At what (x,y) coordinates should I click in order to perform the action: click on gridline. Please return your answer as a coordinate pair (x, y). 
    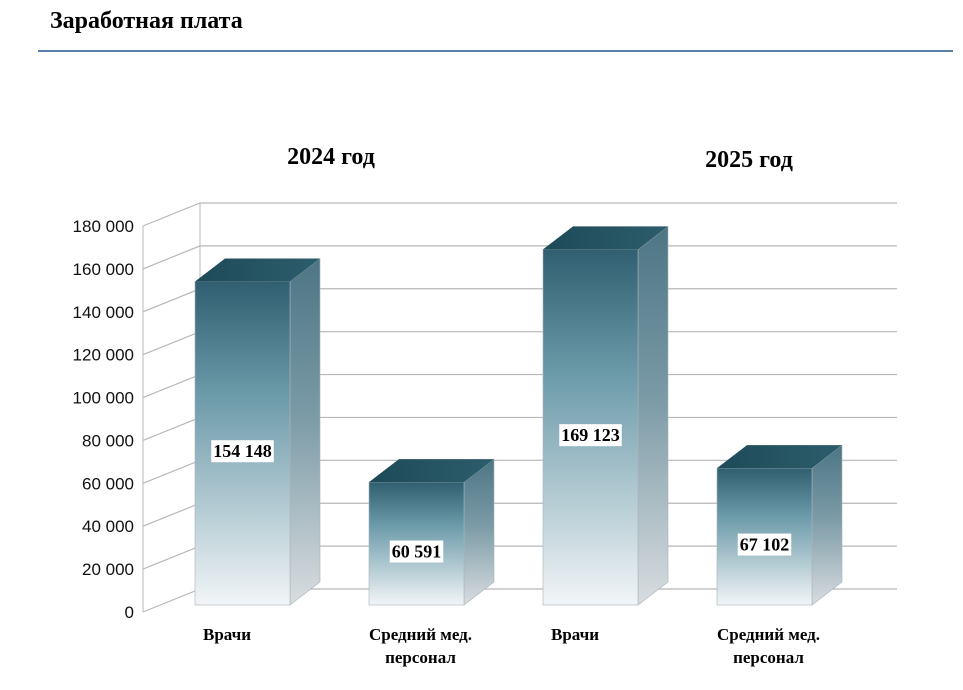
    Looking at the image, I should click on (519, 214).